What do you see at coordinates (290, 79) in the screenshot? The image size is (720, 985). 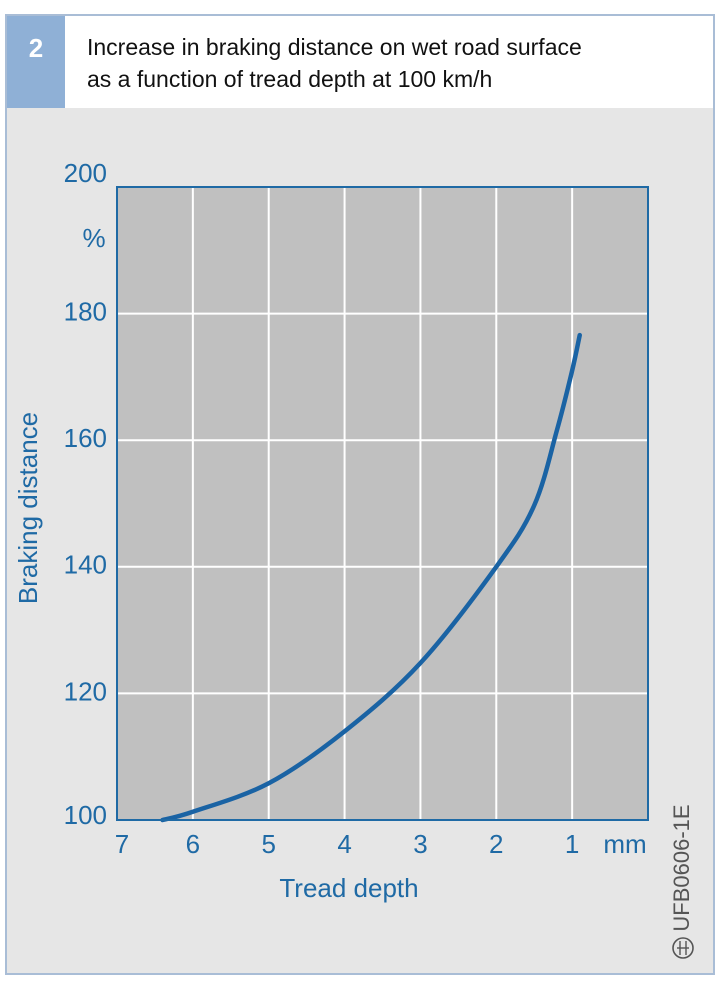 I see `title-line: as a function of tread depth at 100 km/h` at bounding box center [290, 79].